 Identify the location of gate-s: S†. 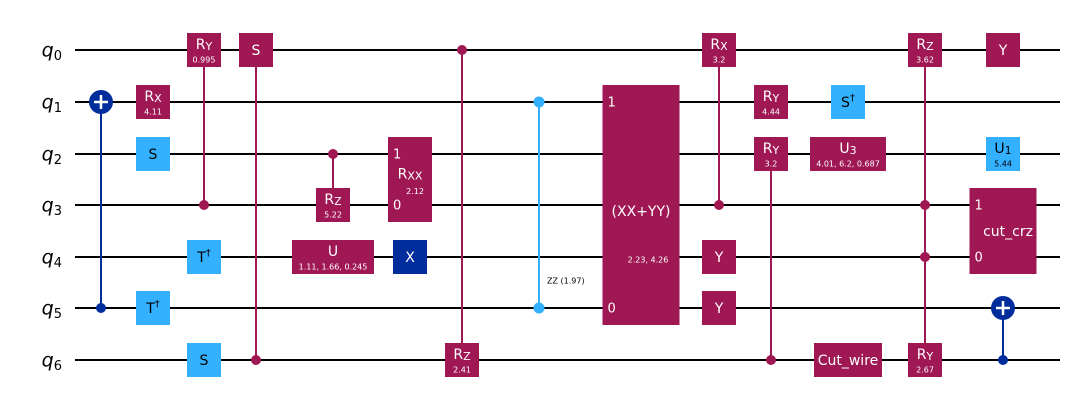
(848, 102).